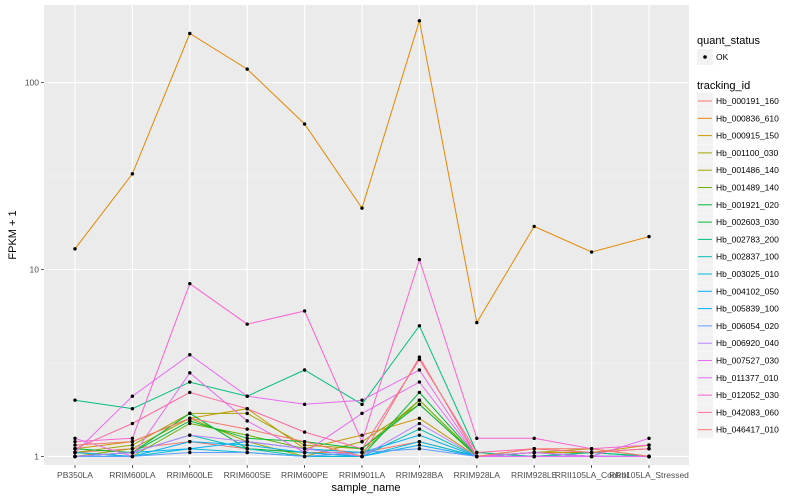 The width and height of the screenshot is (800, 500). Describe the element at coordinates (13, 234) in the screenshot. I see `y-axis-title: FPKM + 1` at that location.